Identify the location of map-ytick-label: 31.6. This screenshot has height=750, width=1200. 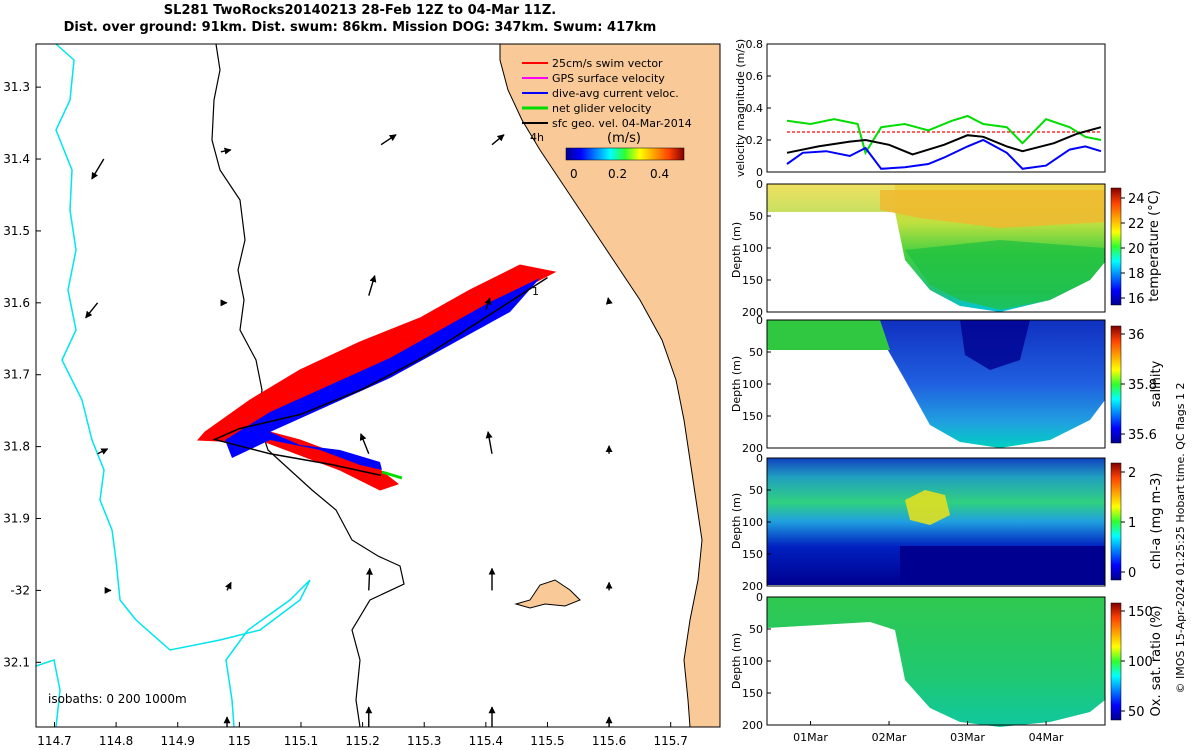
(16, 303).